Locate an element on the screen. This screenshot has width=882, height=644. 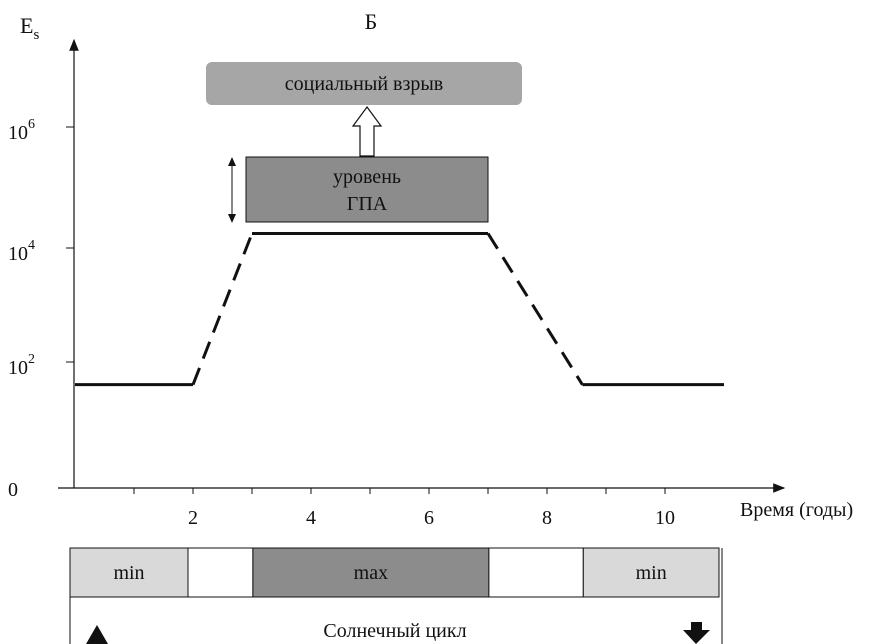
social-explosion-box is located at coordinates (364, 83).